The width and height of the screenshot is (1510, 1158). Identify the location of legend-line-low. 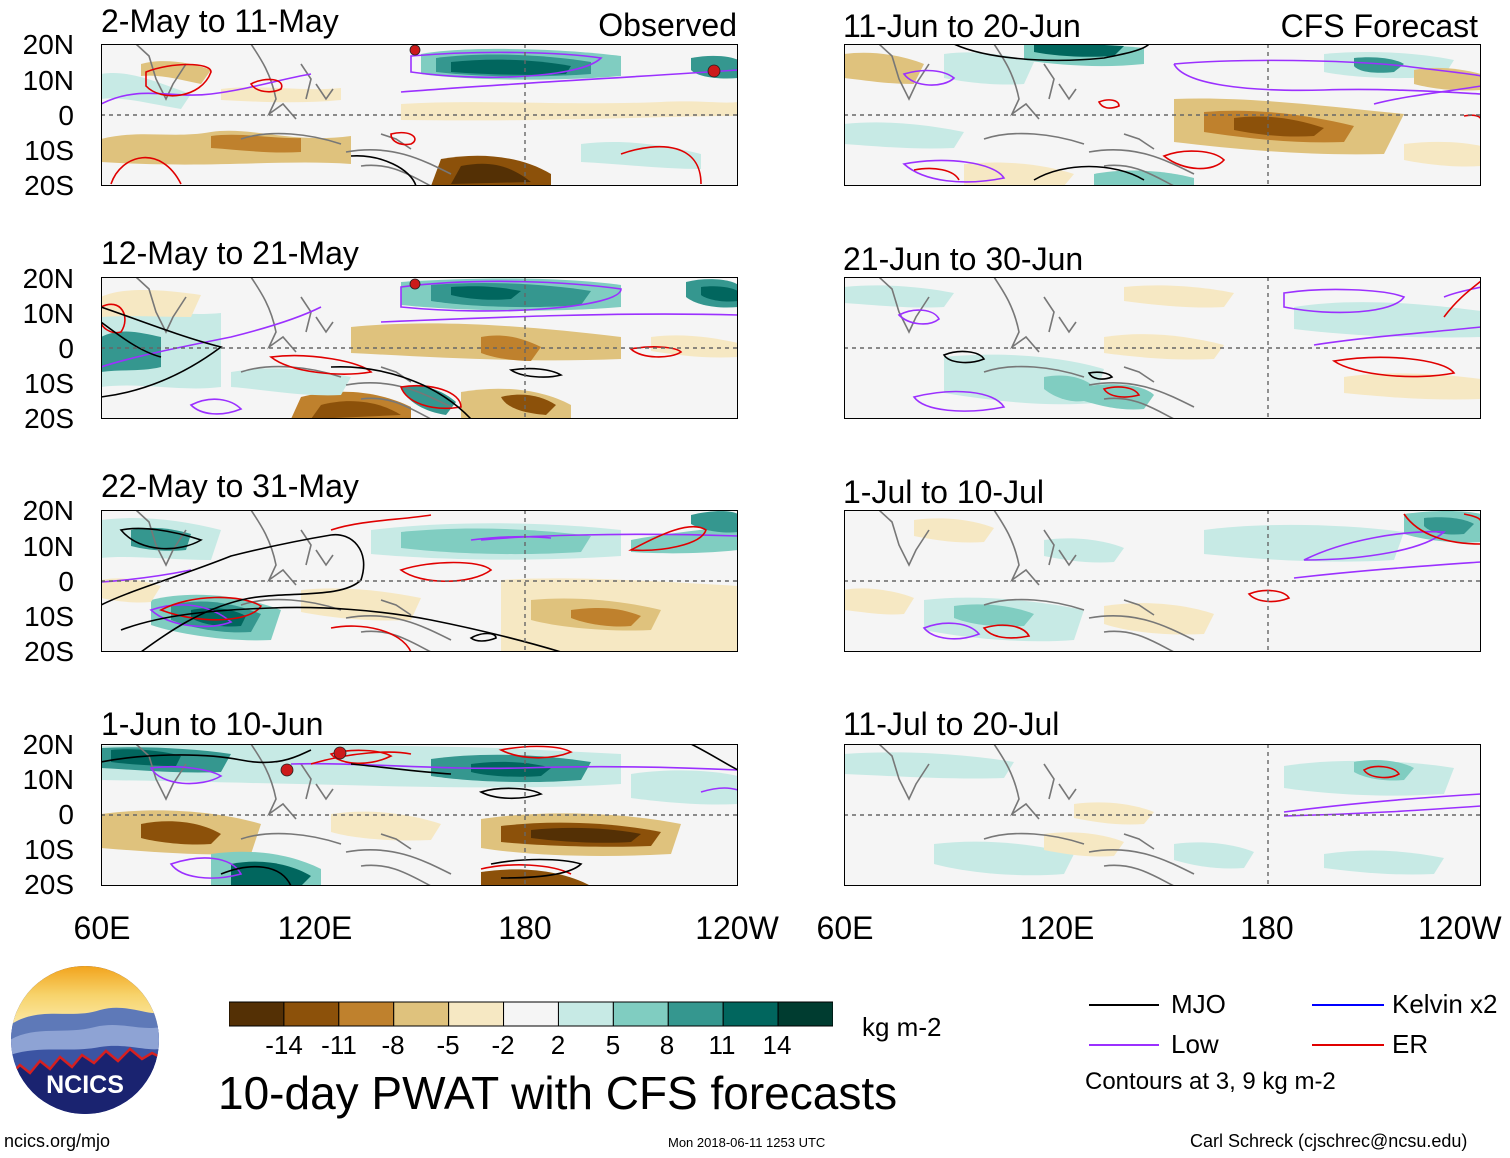
(1124, 1045).